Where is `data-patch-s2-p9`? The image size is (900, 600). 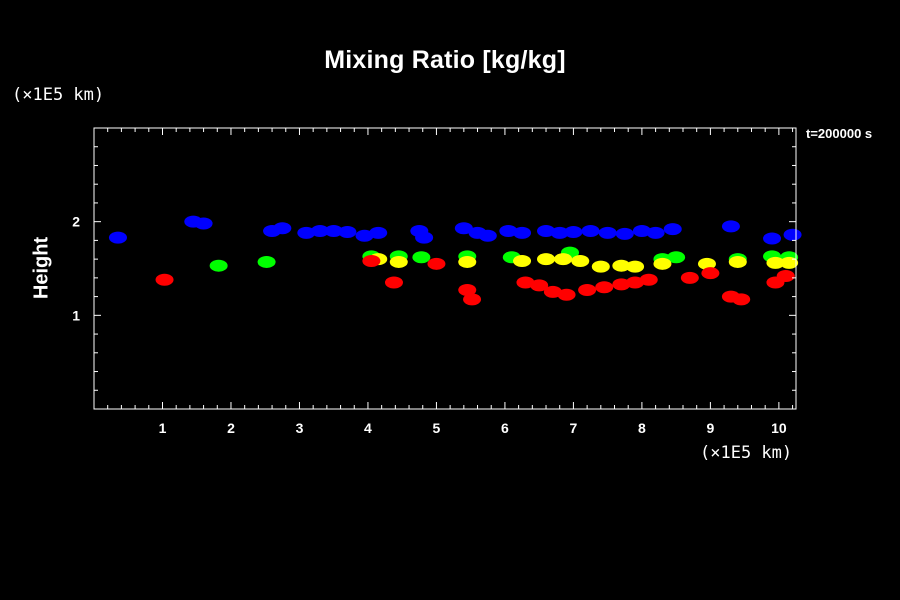 data-patch-s2-p9 is located at coordinates (635, 266).